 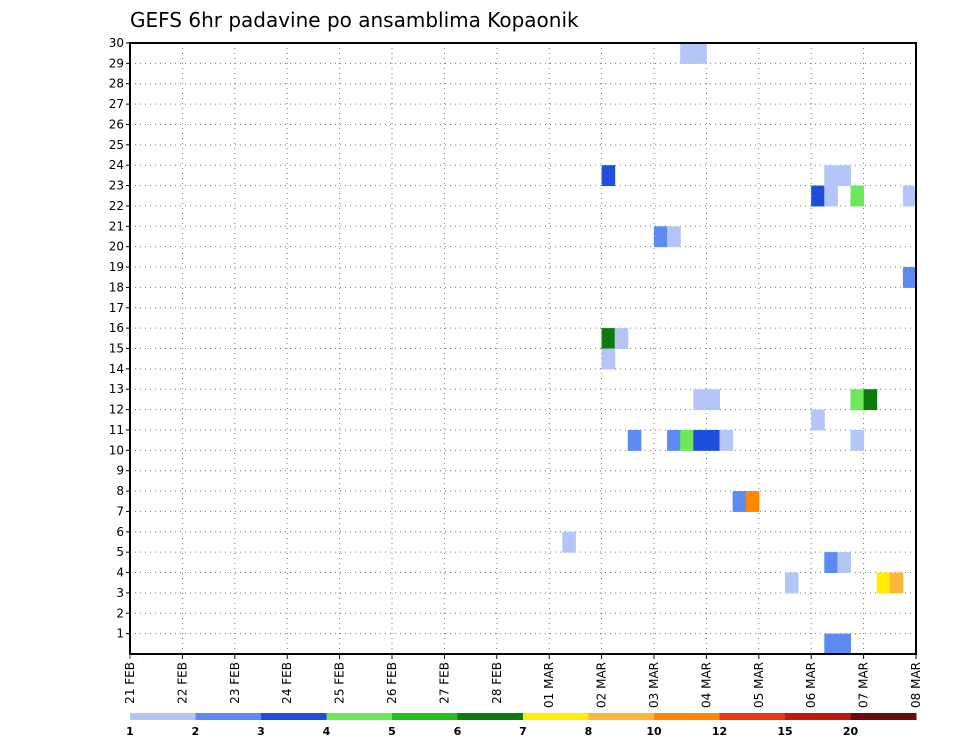 I want to click on colorbar-label-2: 2, so click(x=196, y=731).